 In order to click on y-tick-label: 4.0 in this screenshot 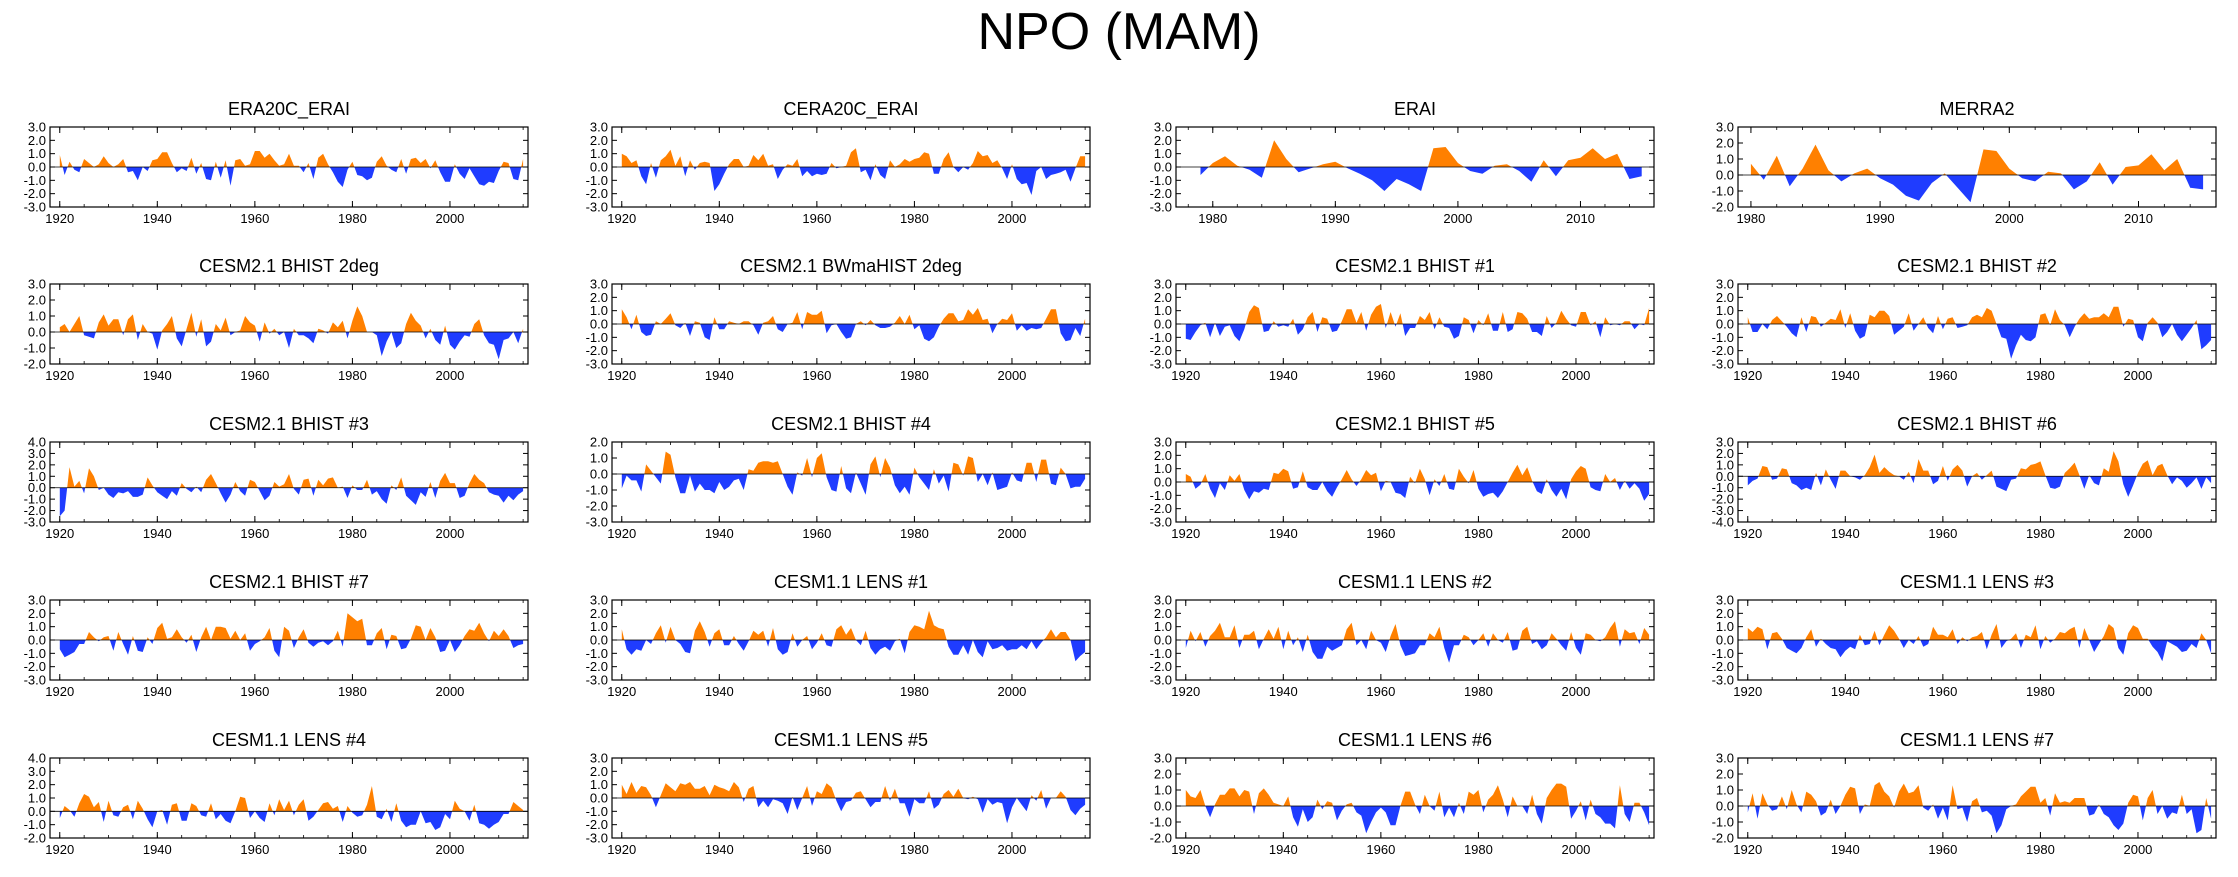, I will do `click(37, 758)`.